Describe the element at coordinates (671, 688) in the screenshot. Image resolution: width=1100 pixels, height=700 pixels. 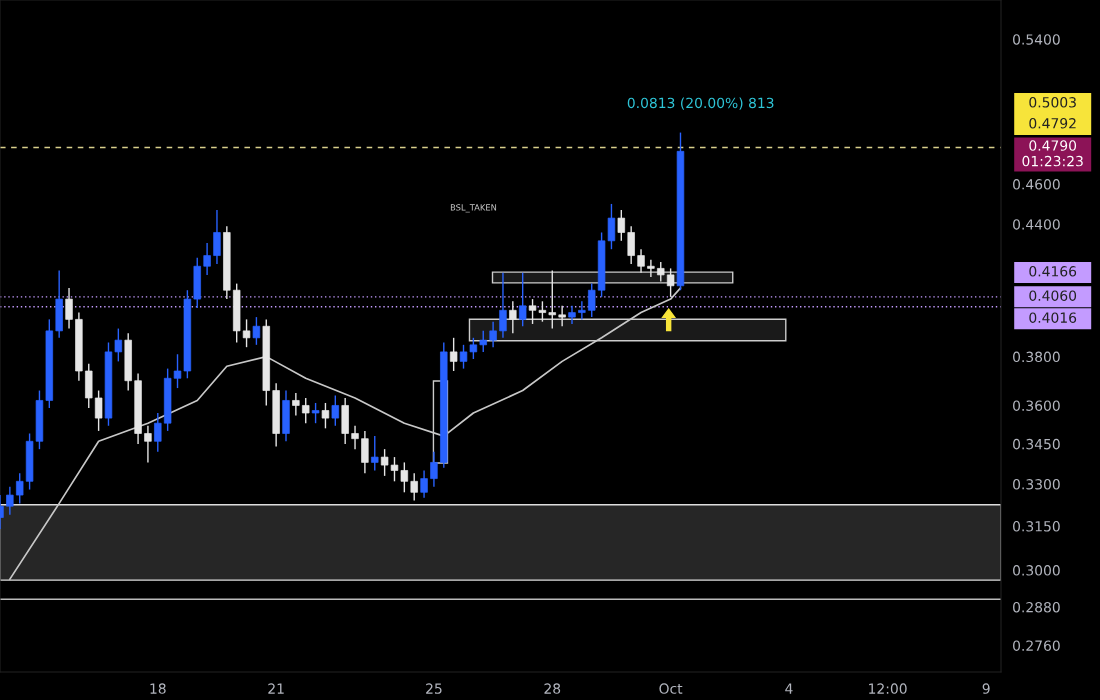
I see `x-tick-label: Oct` at that location.